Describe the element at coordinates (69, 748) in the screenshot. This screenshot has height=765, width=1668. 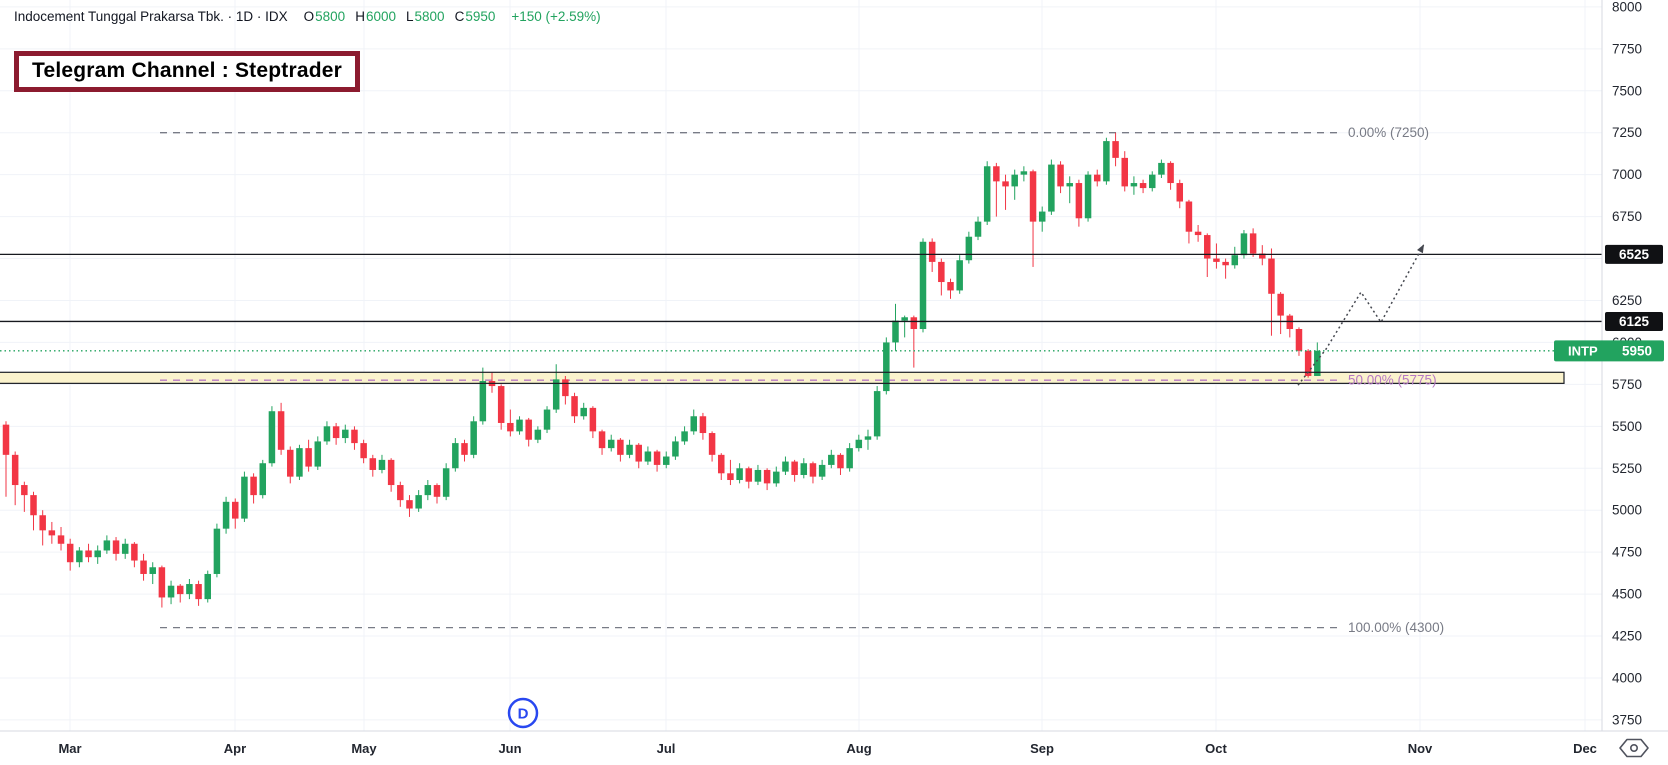
I see `month-tick-mar: Mar` at that location.